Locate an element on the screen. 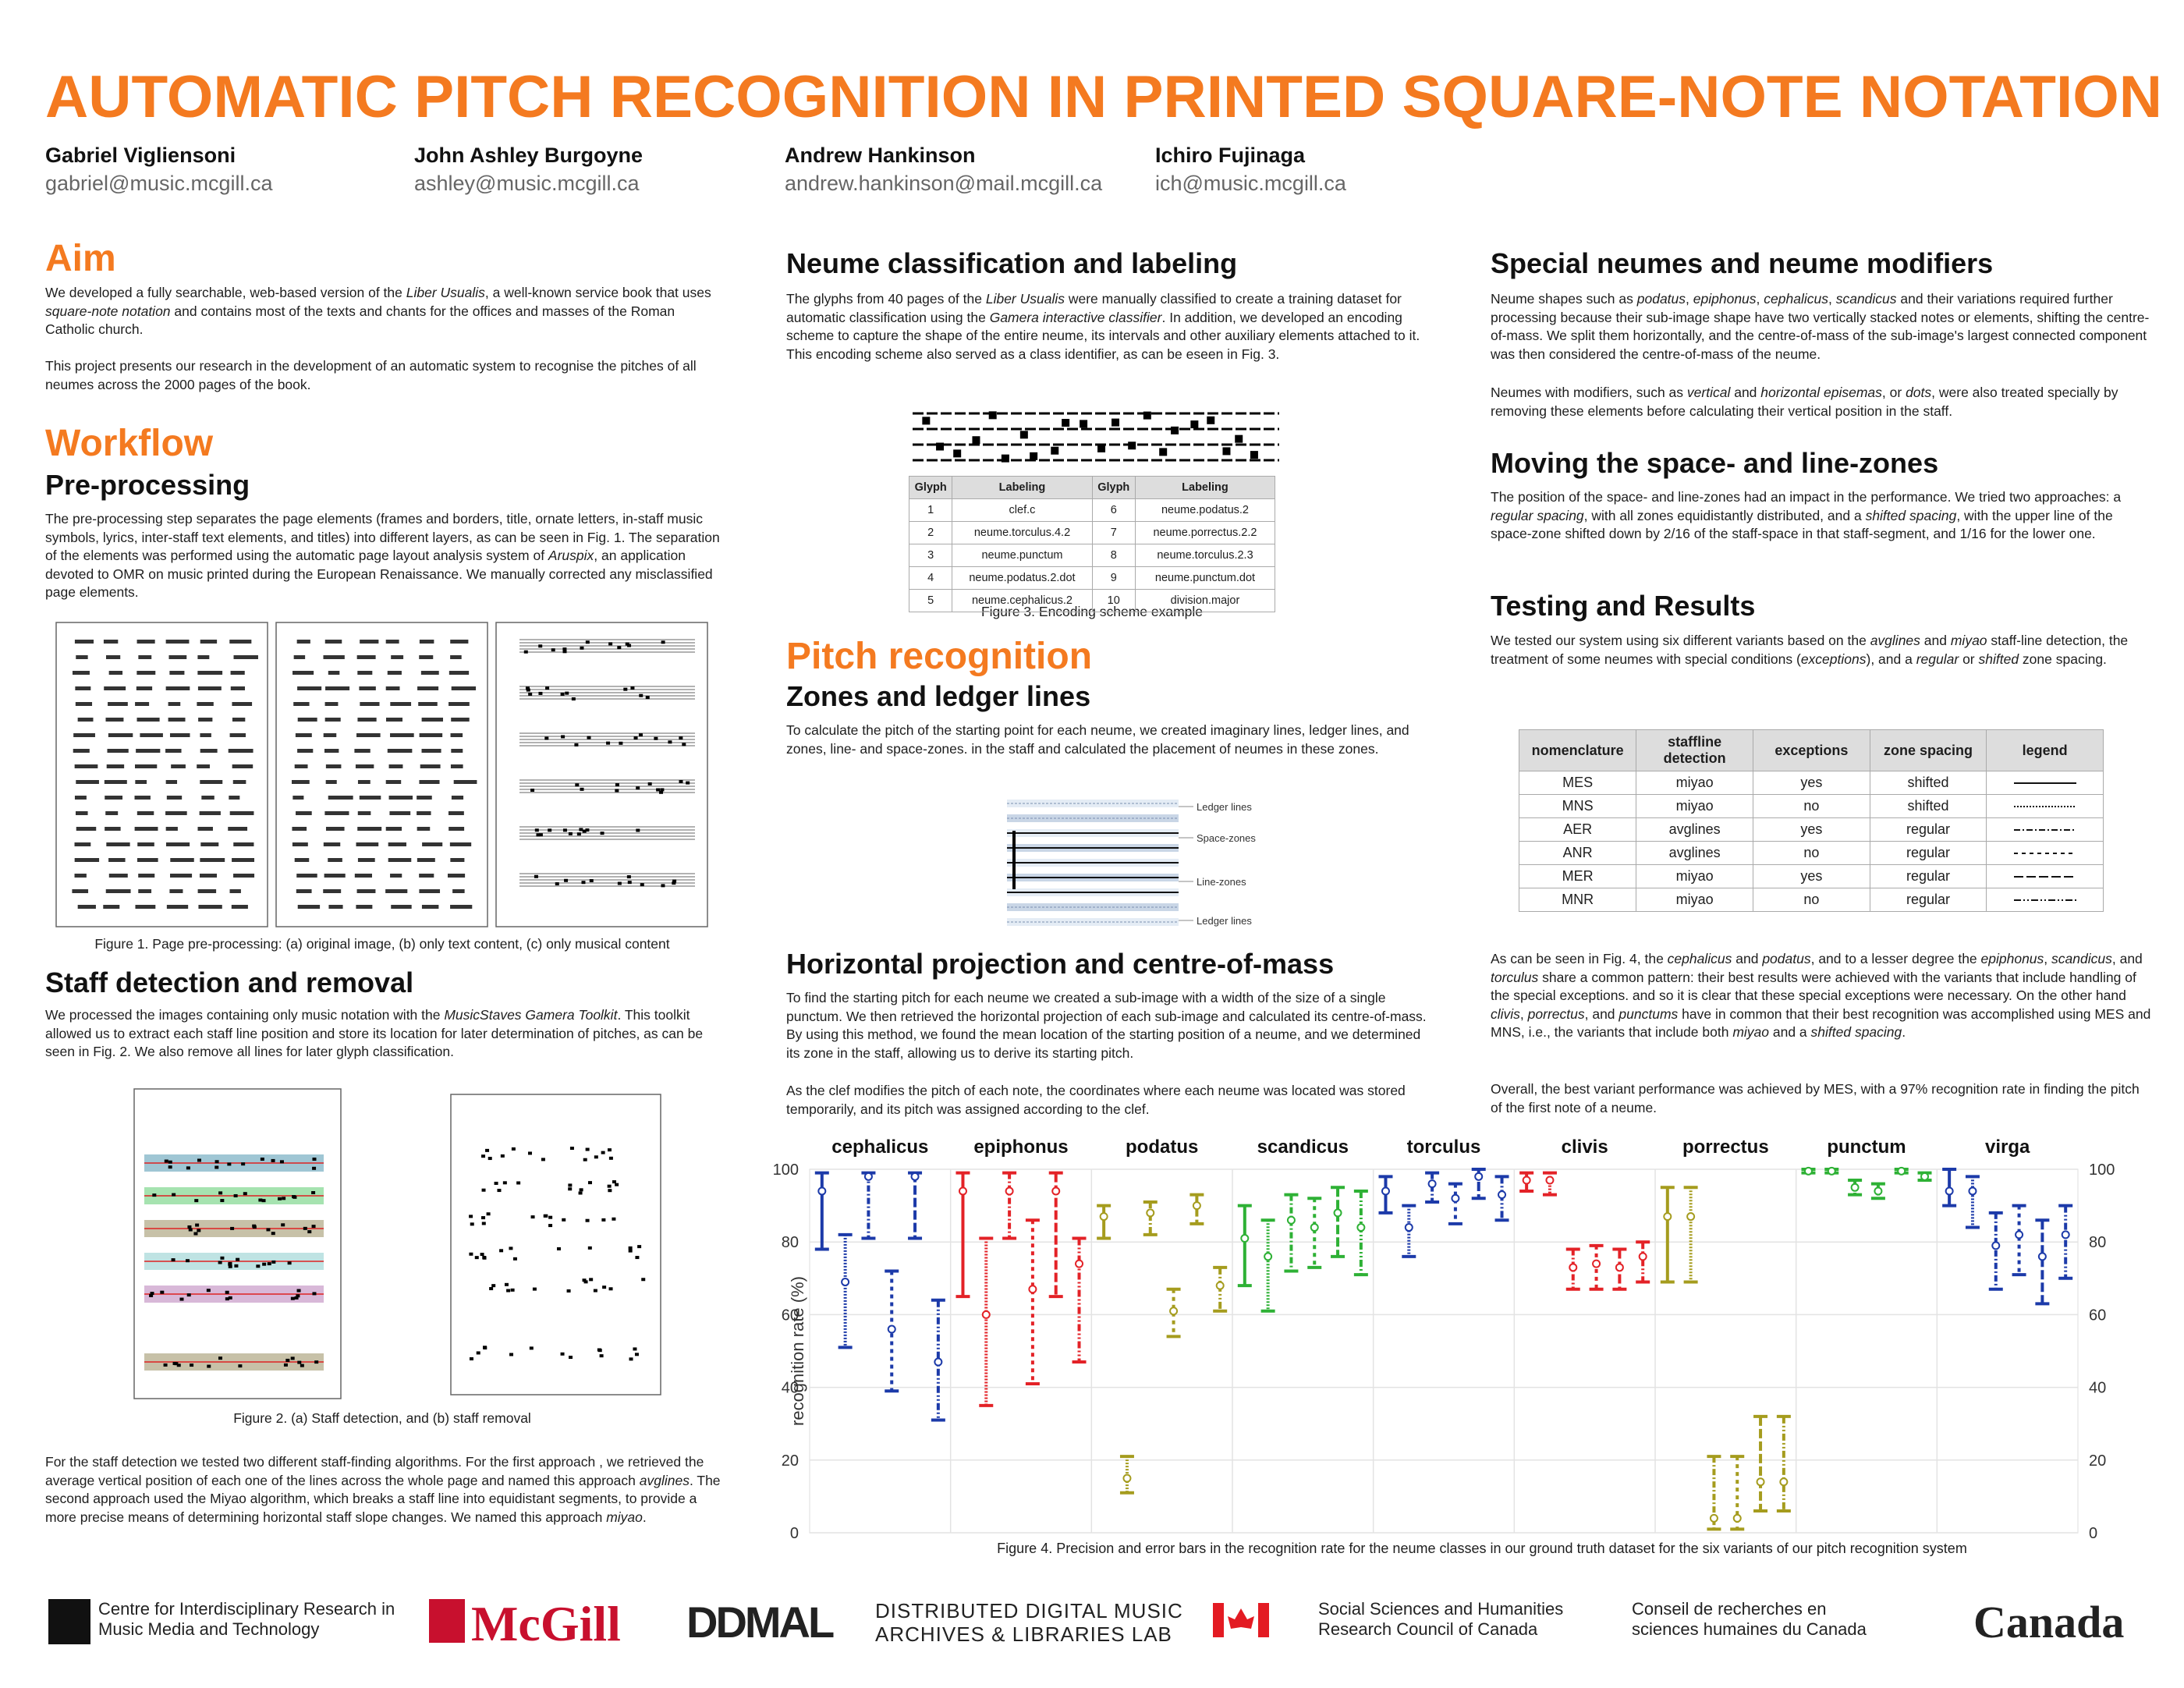 This screenshot has width=2184, height=1688. legend-swatch is located at coordinates (2044, 853).